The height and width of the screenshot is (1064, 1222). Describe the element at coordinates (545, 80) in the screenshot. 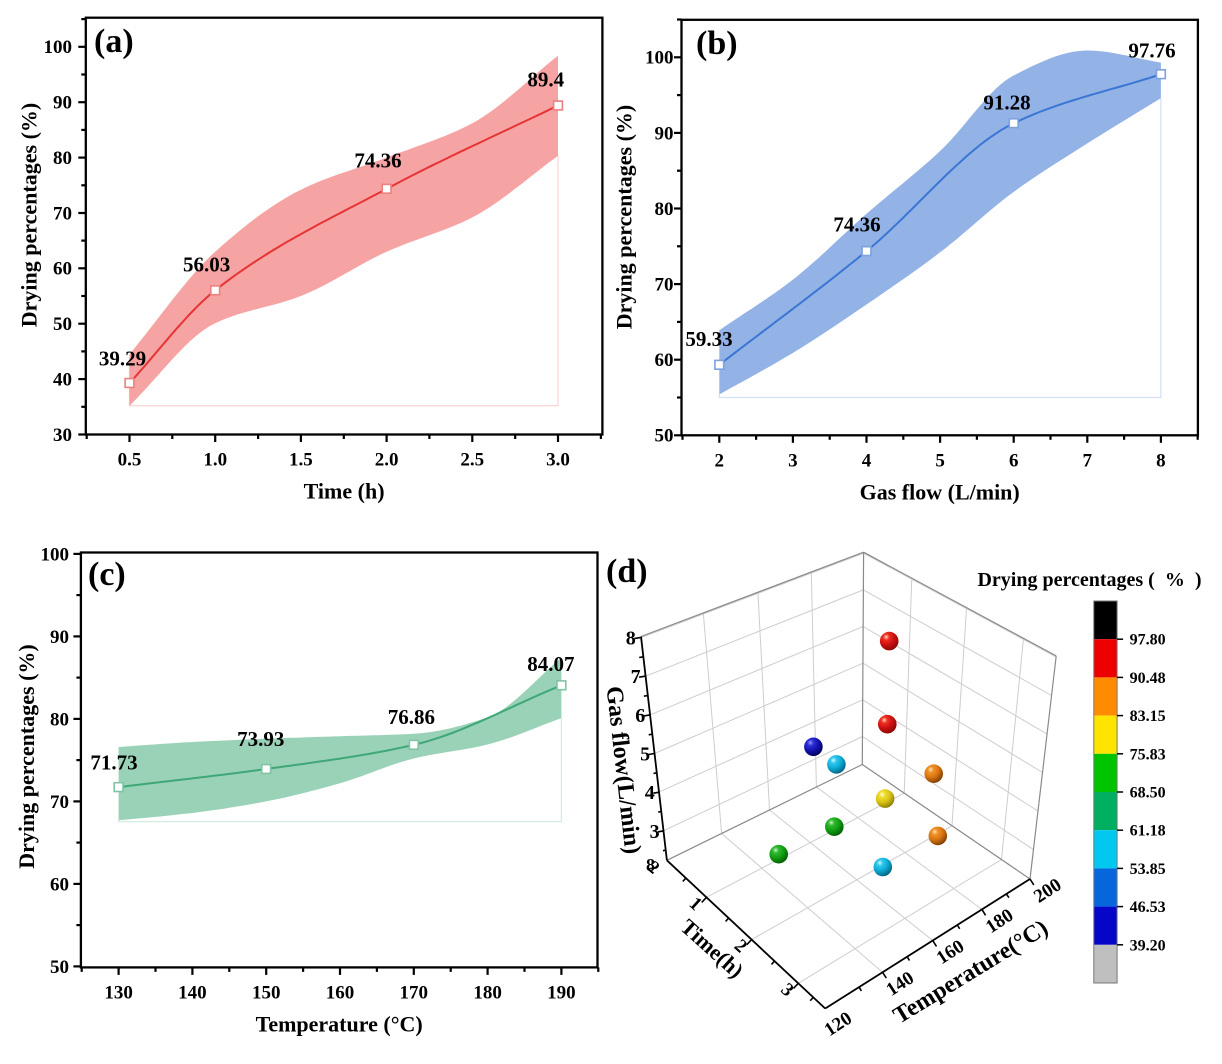

I see `svg-text: 89.4` at that location.